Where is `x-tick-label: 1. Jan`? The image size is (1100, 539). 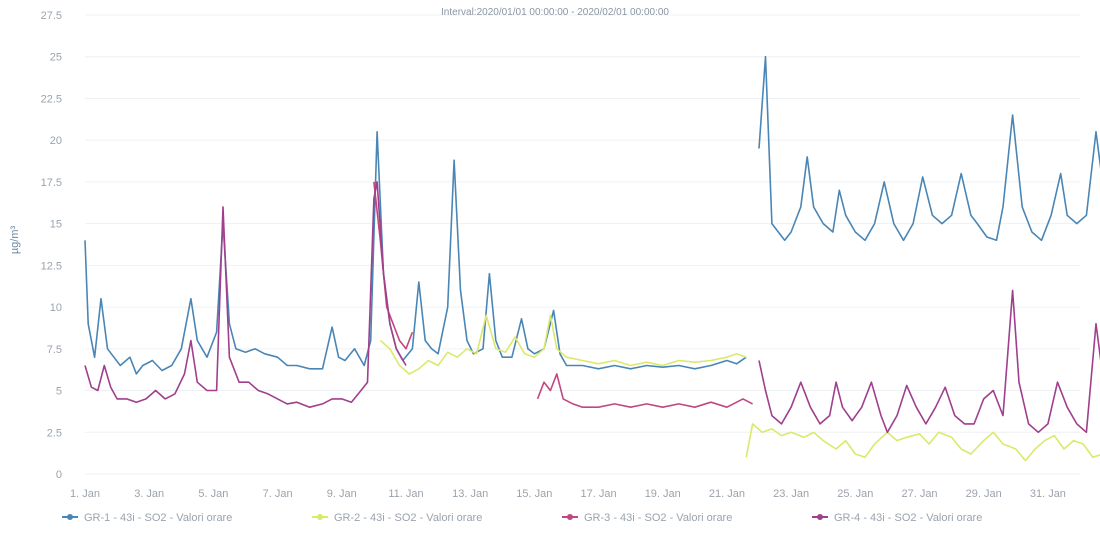 x-tick-label: 1. Jan is located at coordinates (85, 494).